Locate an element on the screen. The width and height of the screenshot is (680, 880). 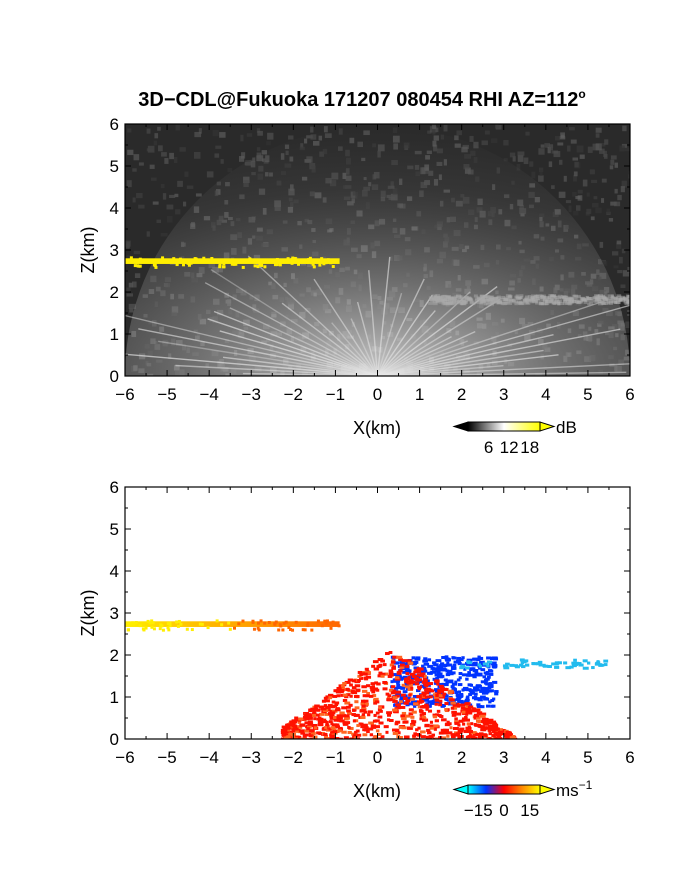
velocity-cloud-layer is located at coordinates (232, 624).